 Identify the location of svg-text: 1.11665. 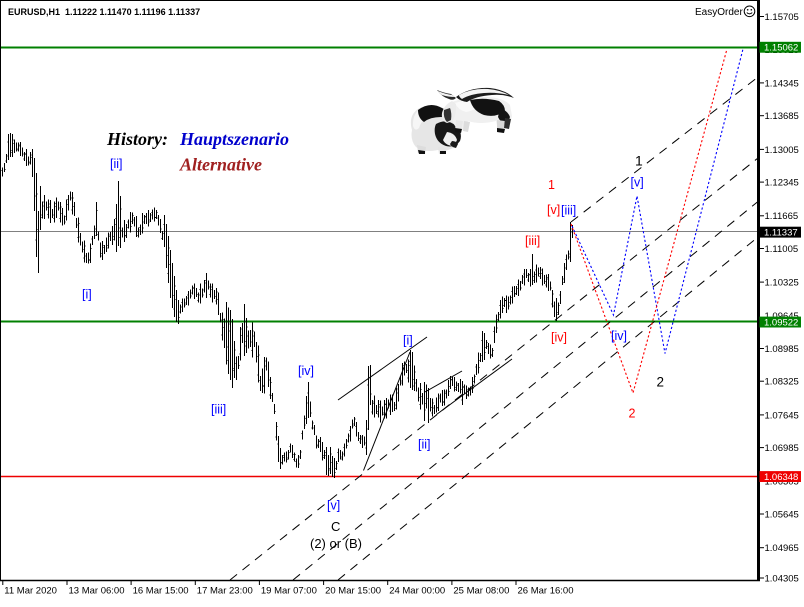
(782, 216).